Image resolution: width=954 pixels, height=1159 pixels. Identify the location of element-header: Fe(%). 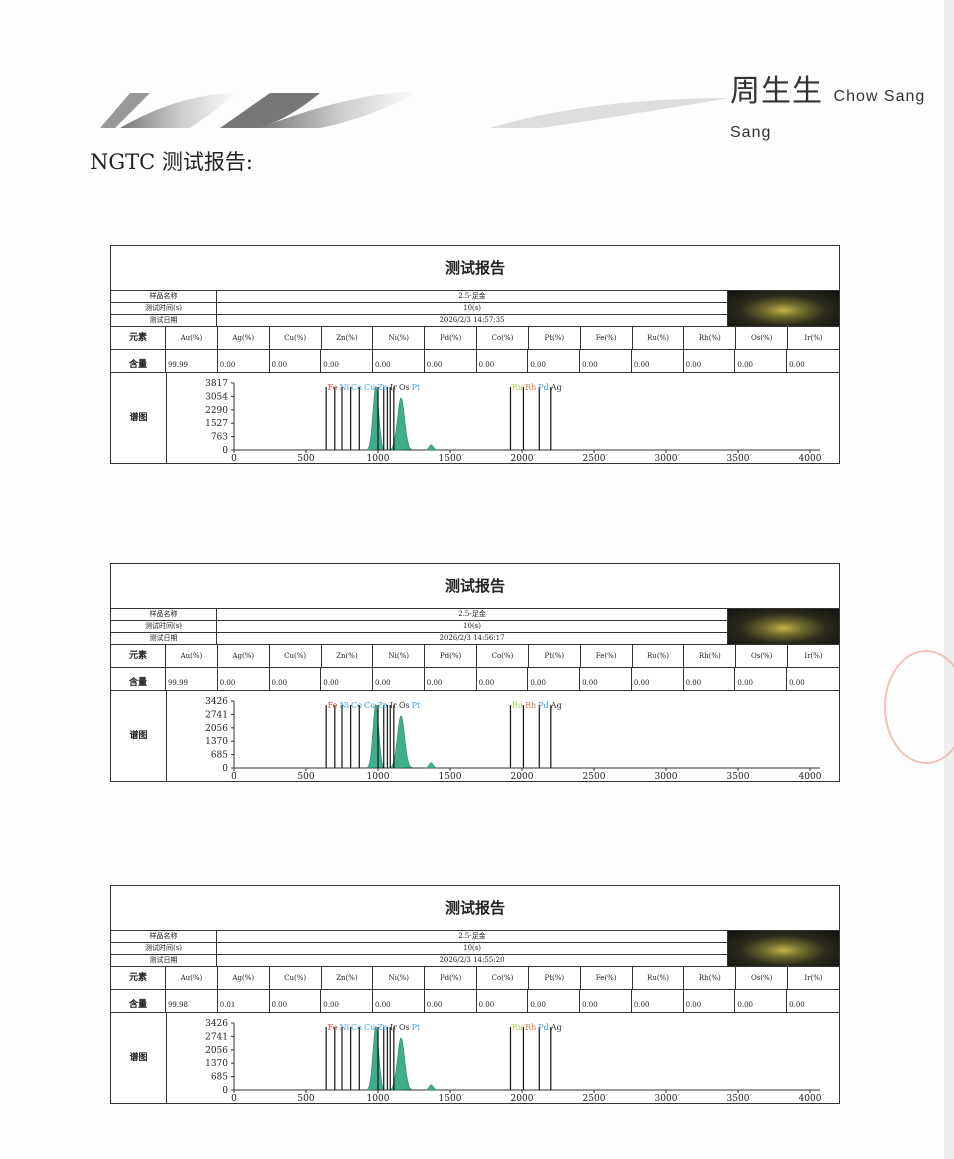
(607, 978).